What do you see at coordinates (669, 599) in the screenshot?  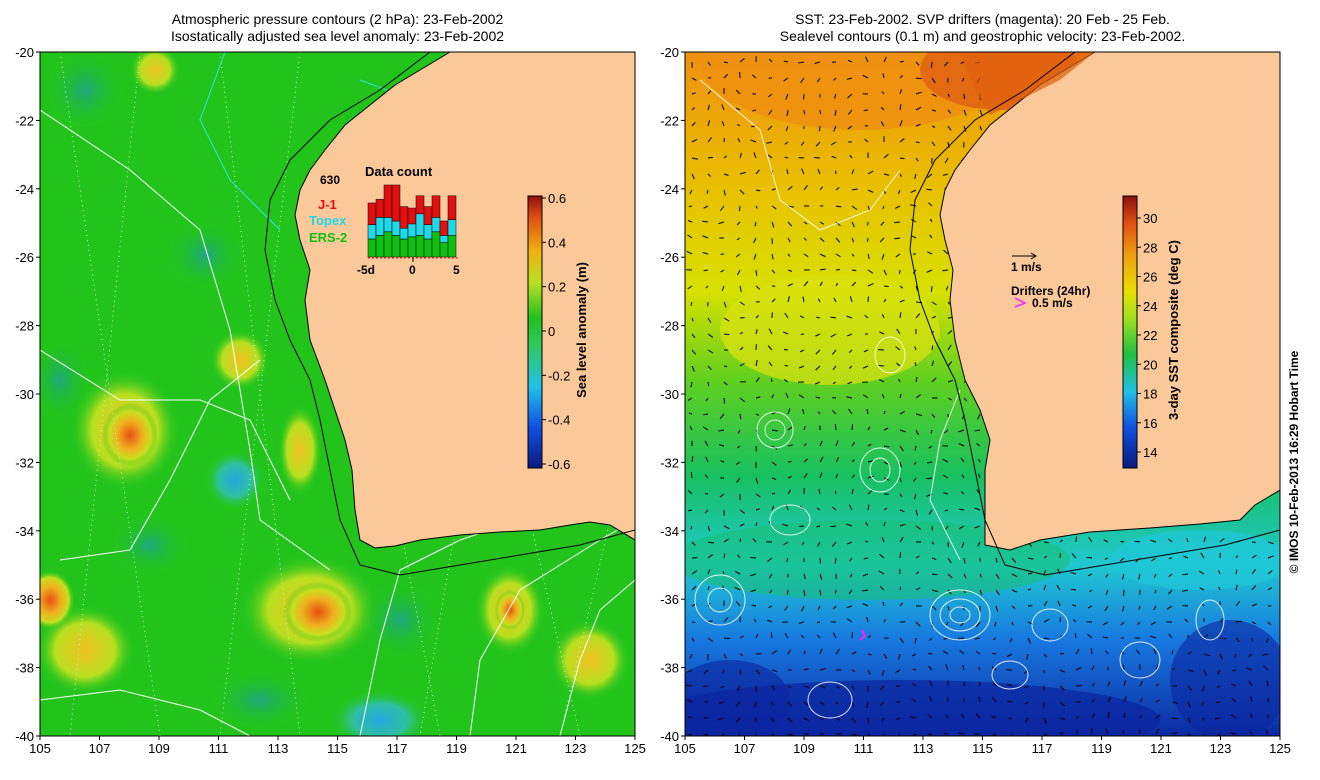 I see `right-lat-tick--36: -36` at bounding box center [669, 599].